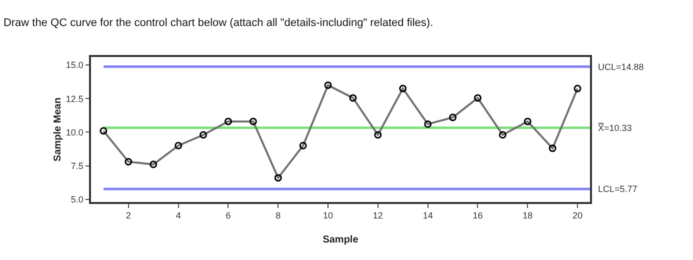  What do you see at coordinates (477, 215) in the screenshot?
I see `x-tick-label: 16` at bounding box center [477, 215].